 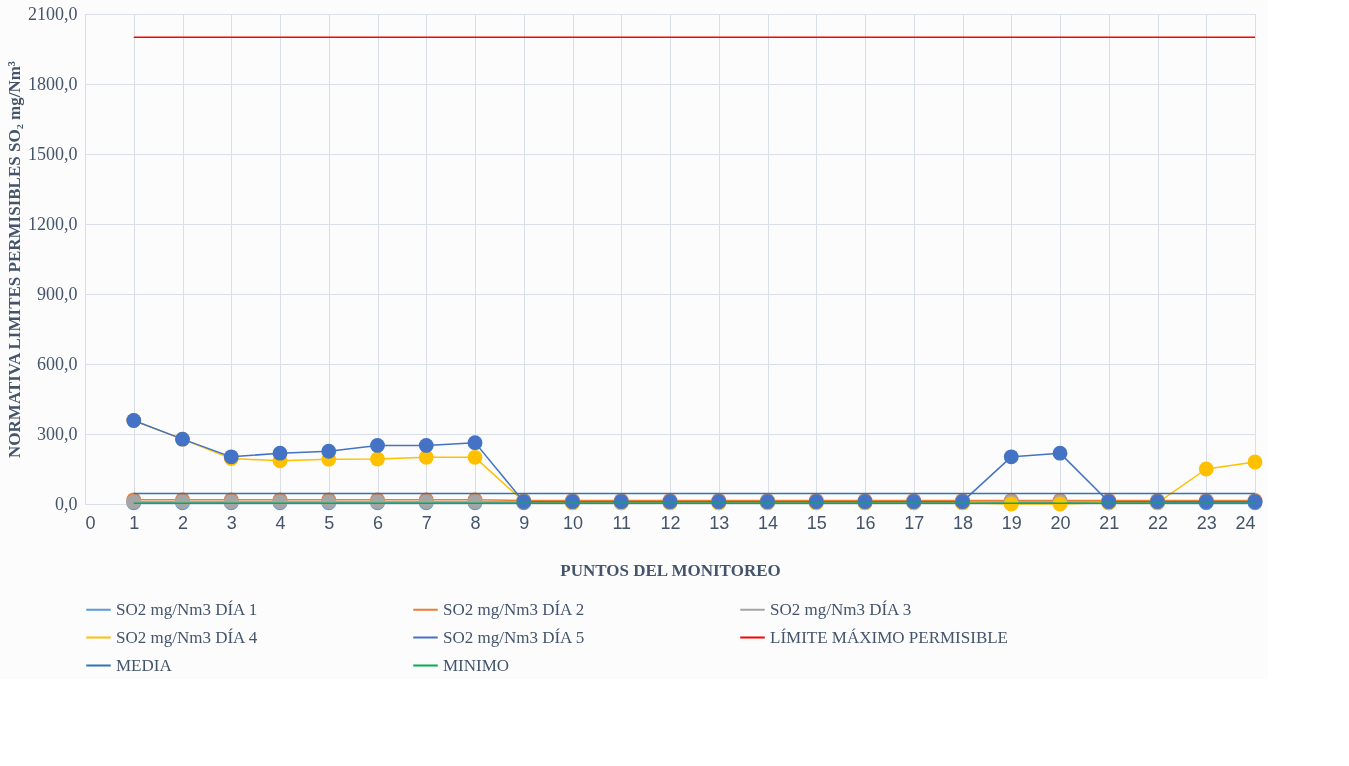 What do you see at coordinates (66, 503) in the screenshot?
I see `y-tick-label: 0,0` at bounding box center [66, 503].